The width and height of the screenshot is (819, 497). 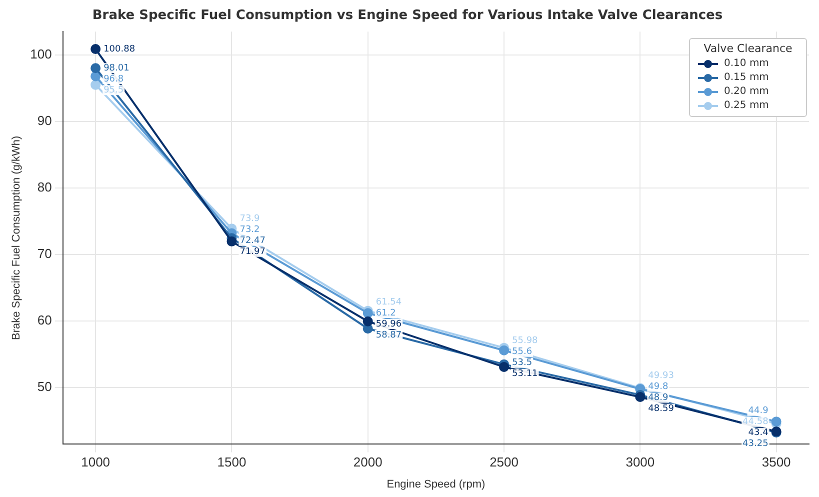 What do you see at coordinates (114, 90) in the screenshot?
I see `data-label: 95.5` at bounding box center [114, 90].